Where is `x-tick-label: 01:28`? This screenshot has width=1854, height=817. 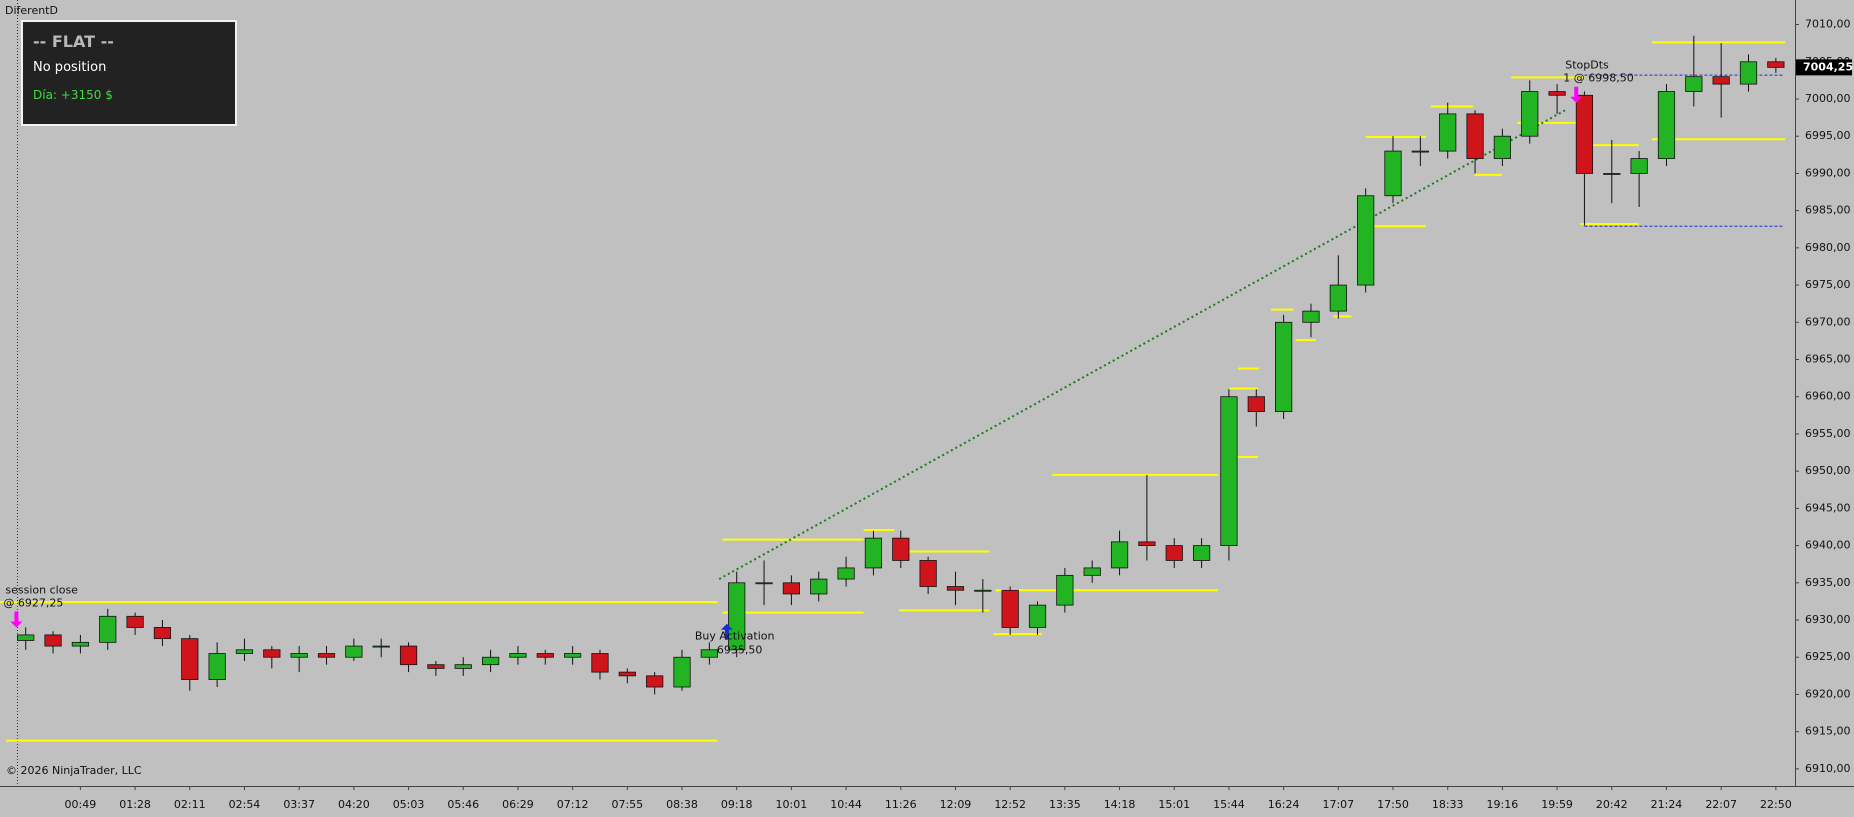 x-tick-label: 01:28 is located at coordinates (135, 804).